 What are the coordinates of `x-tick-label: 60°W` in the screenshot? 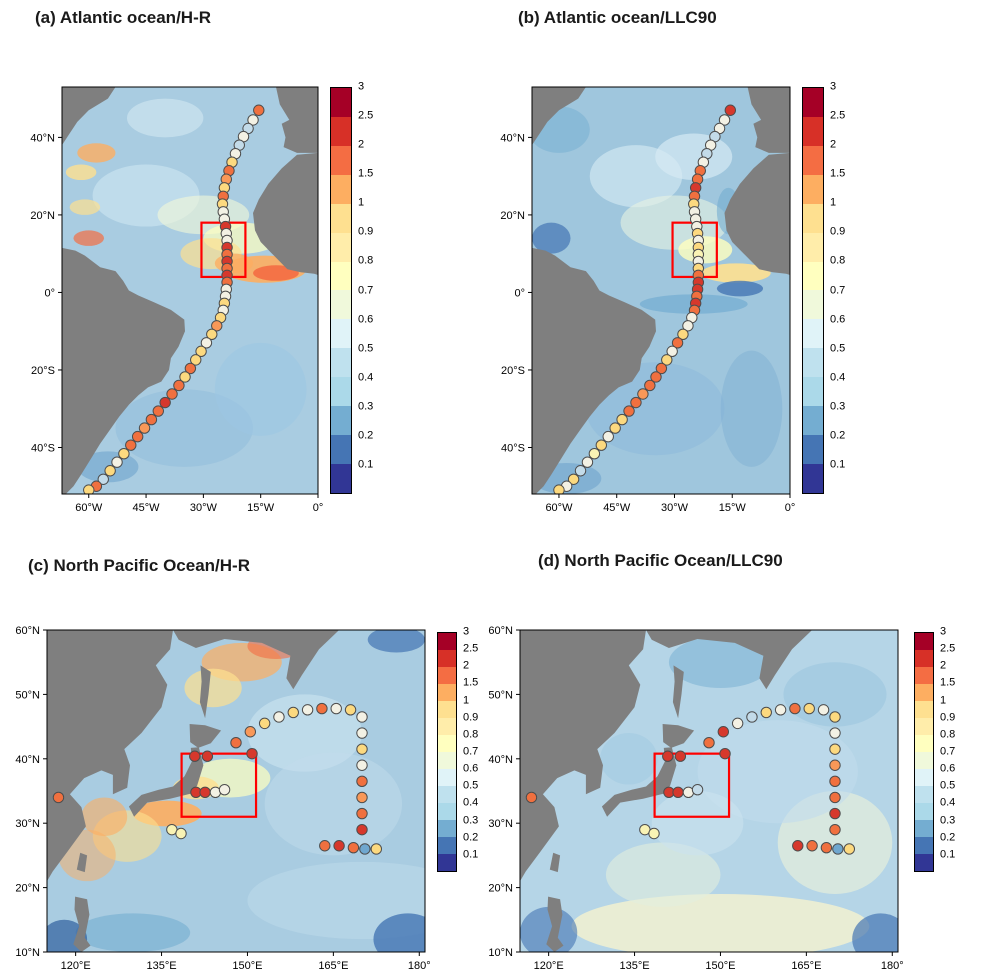 It's located at (559, 508).